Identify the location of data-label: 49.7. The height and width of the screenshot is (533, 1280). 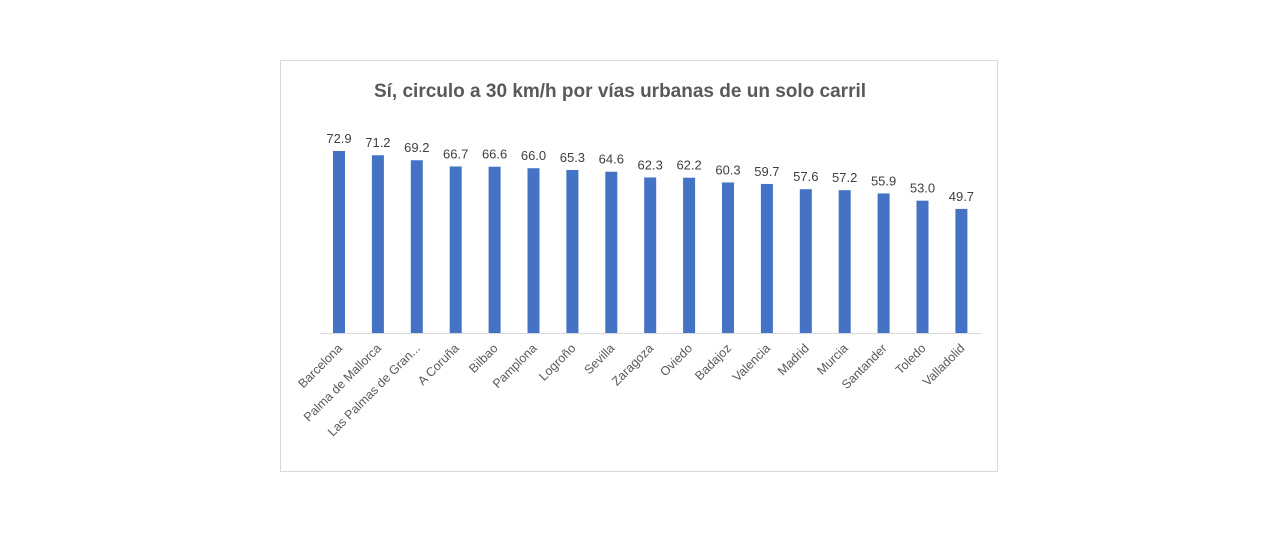
(961, 196).